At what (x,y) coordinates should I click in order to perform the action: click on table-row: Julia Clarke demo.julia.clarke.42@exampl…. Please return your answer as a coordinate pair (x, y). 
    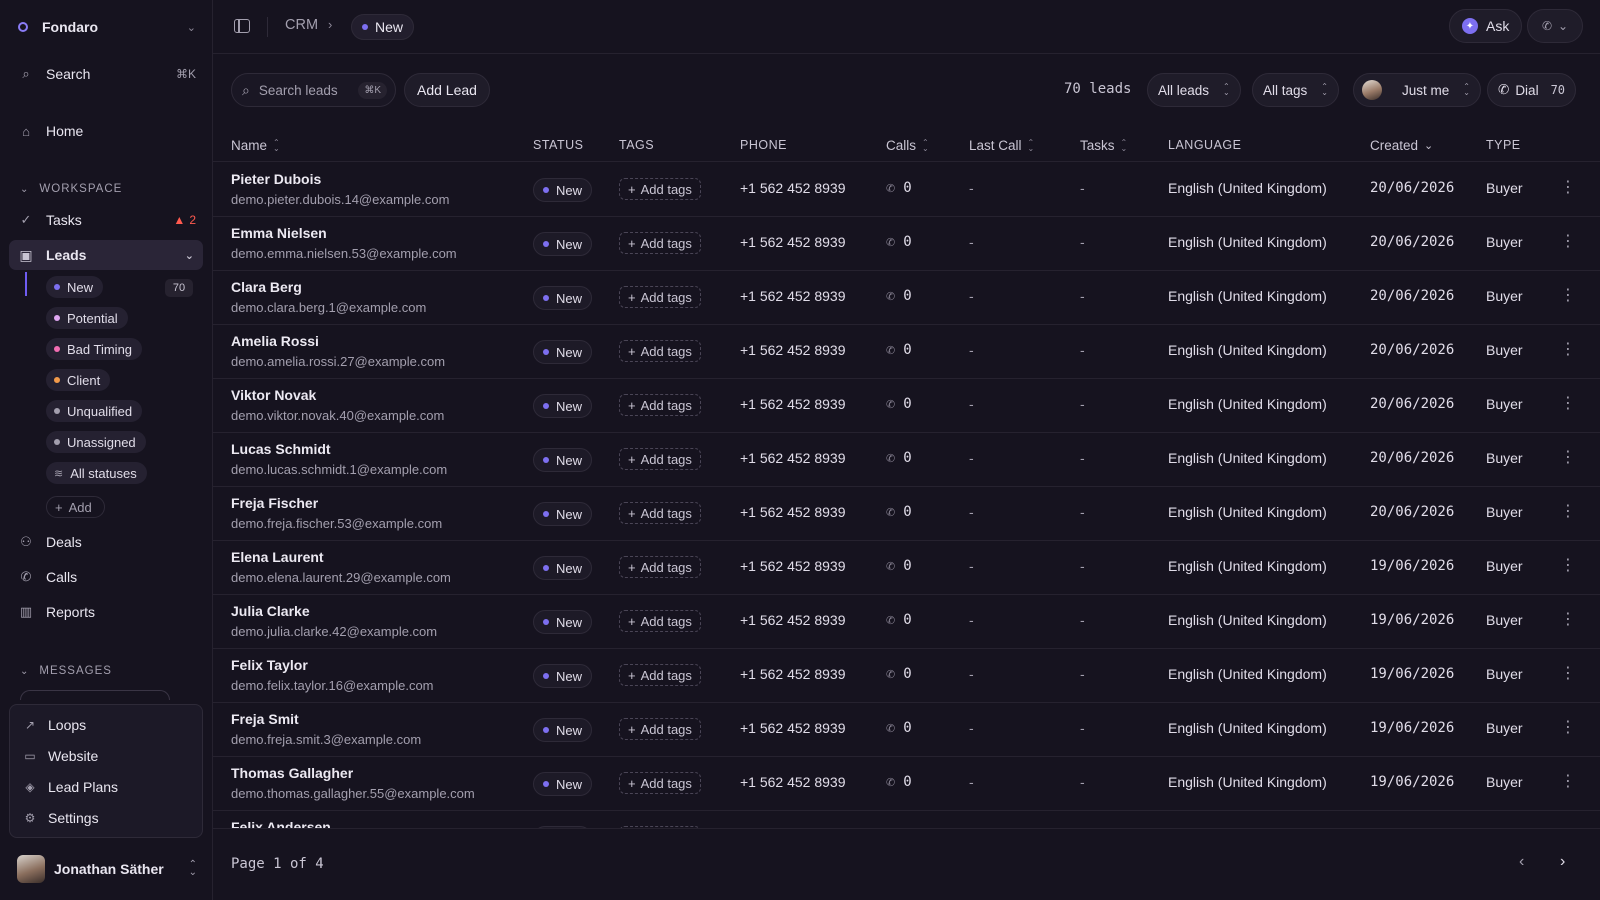
    Looking at the image, I should click on (906, 622).